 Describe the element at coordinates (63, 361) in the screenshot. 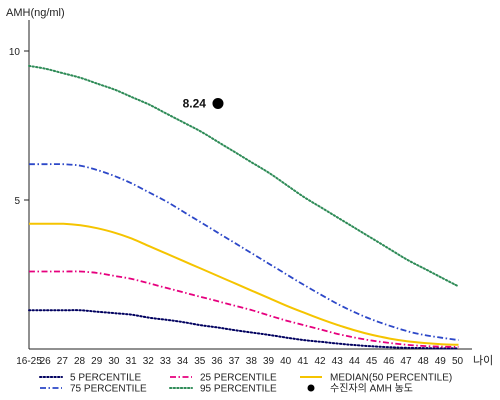

I see `x-tick-label: 27` at that location.